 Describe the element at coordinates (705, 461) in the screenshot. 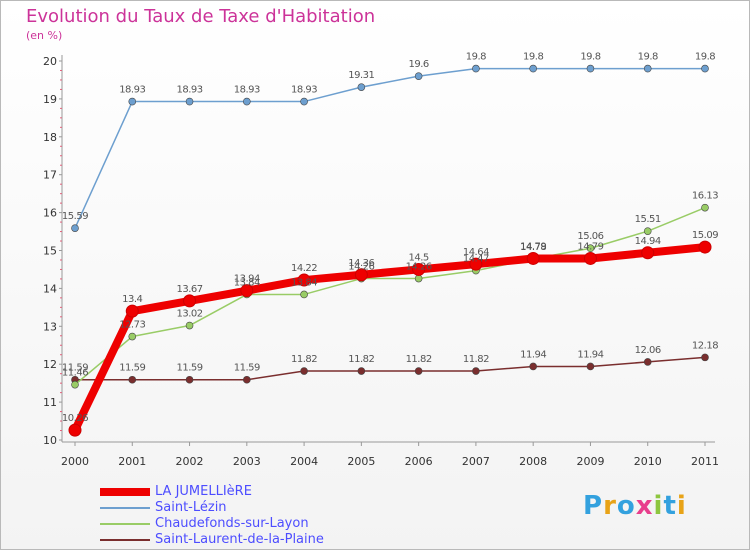

I see `x-tick-label: 2011` at that location.